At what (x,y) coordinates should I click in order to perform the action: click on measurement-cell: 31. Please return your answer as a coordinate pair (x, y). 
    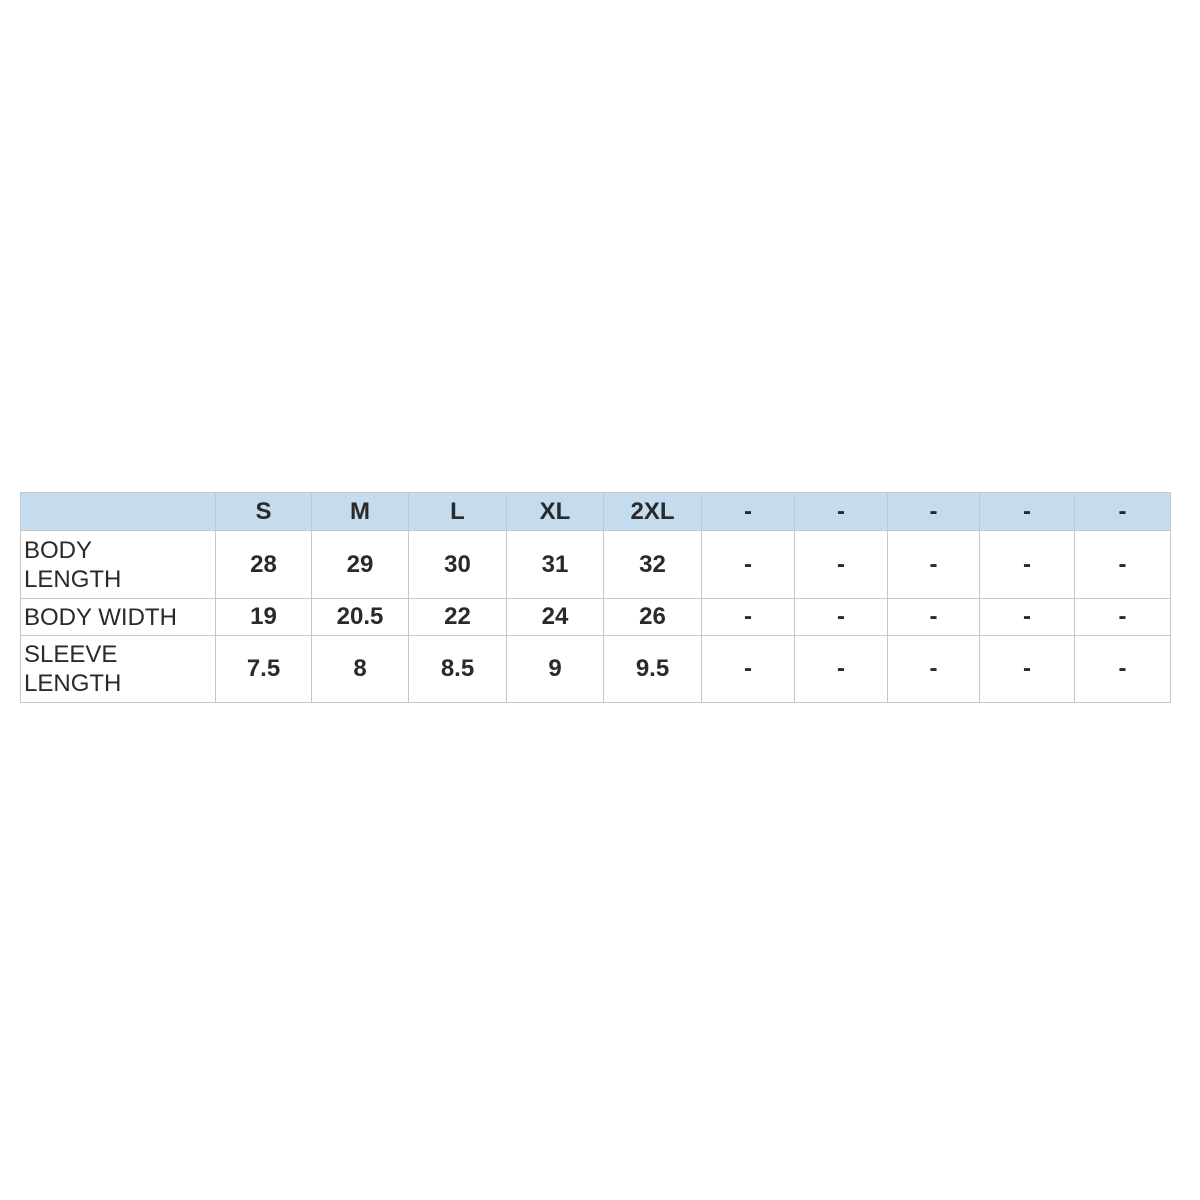
    Looking at the image, I should click on (555, 564).